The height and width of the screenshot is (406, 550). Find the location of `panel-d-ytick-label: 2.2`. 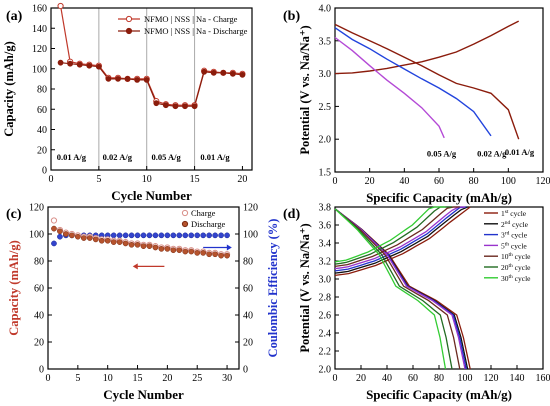

panel-d-ytick-label: 2.2 is located at coordinates (325, 352).